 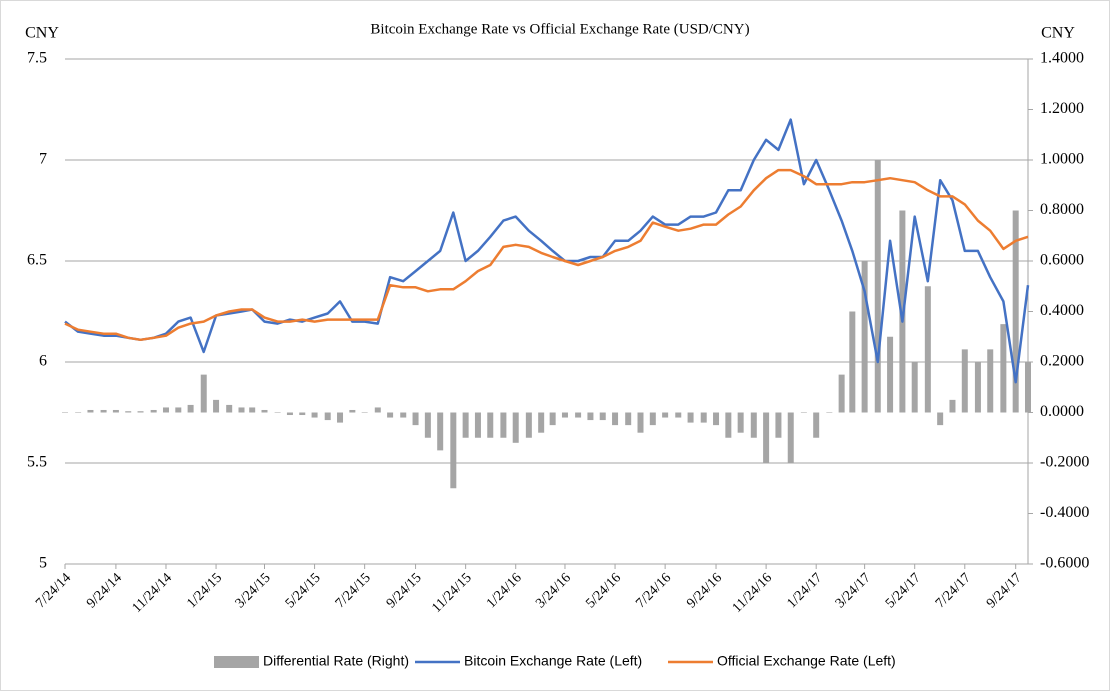 I want to click on legend-label: Differential Rate (Right), so click(x=336, y=661).